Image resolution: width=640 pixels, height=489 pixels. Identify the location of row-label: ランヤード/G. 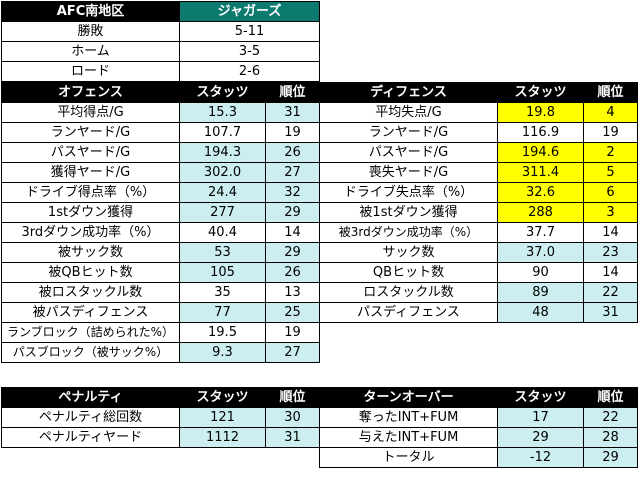
(90, 132).